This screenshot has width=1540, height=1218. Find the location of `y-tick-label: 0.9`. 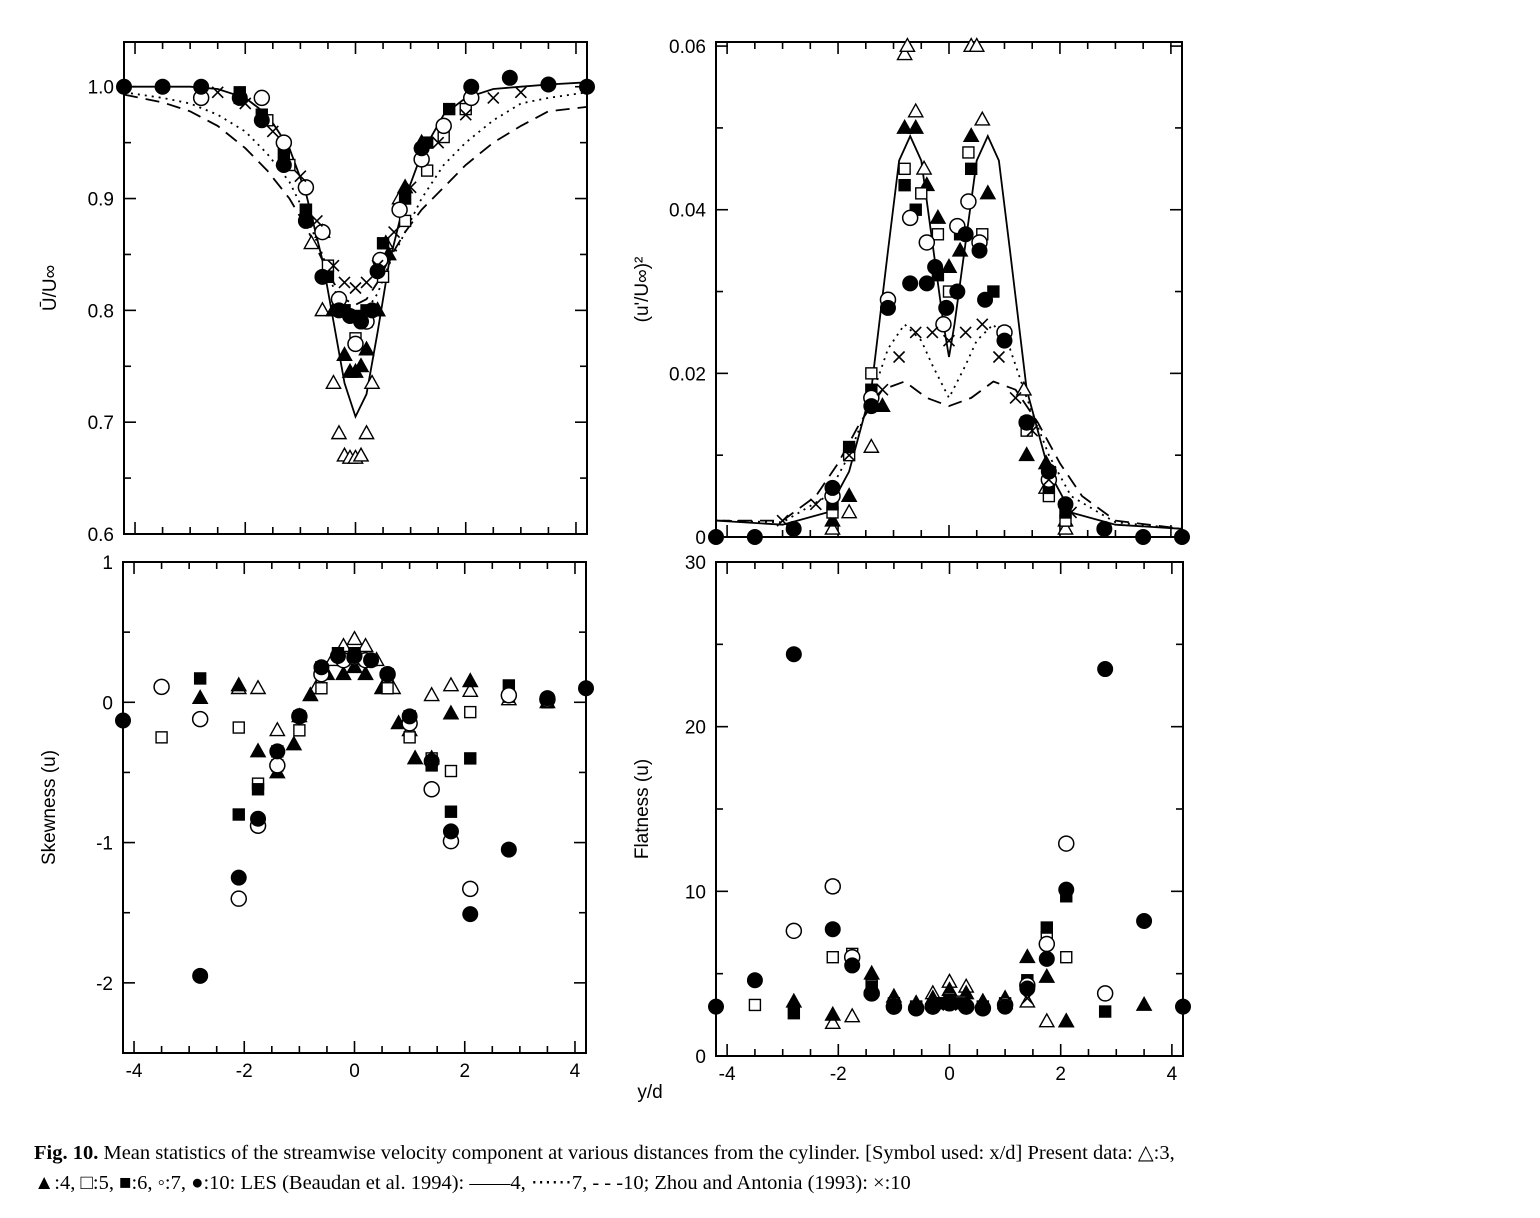

y-tick-label: 0.9 is located at coordinates (101, 200).